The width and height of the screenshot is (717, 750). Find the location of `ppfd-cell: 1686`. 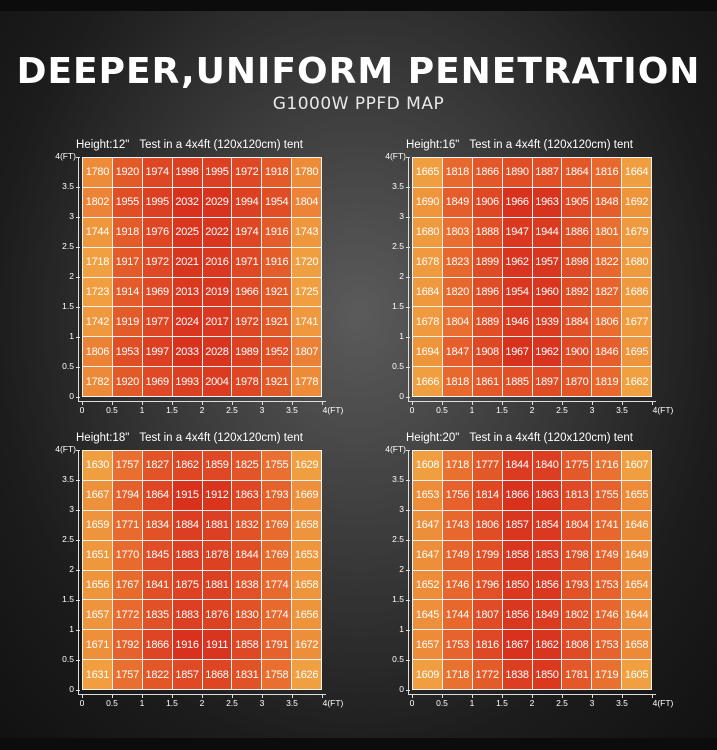

ppfd-cell: 1686 is located at coordinates (636, 292).